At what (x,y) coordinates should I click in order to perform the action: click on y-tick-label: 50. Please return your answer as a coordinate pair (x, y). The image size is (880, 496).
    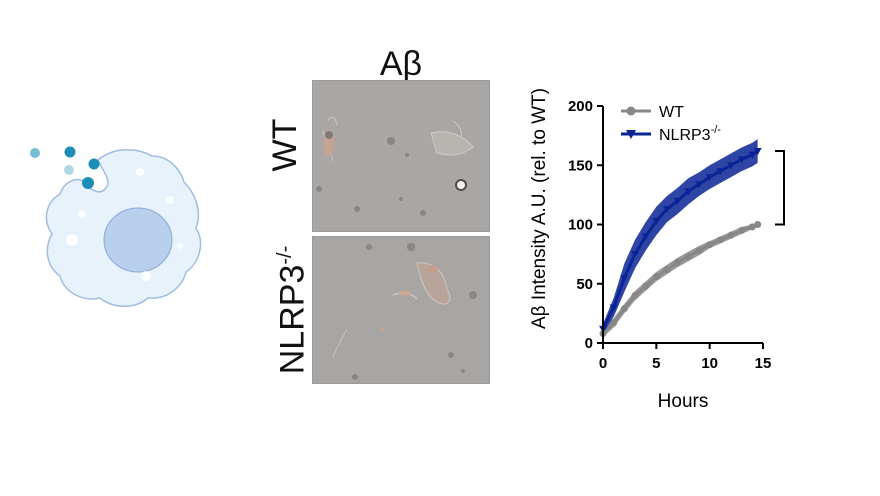
    Looking at the image, I should click on (584, 284).